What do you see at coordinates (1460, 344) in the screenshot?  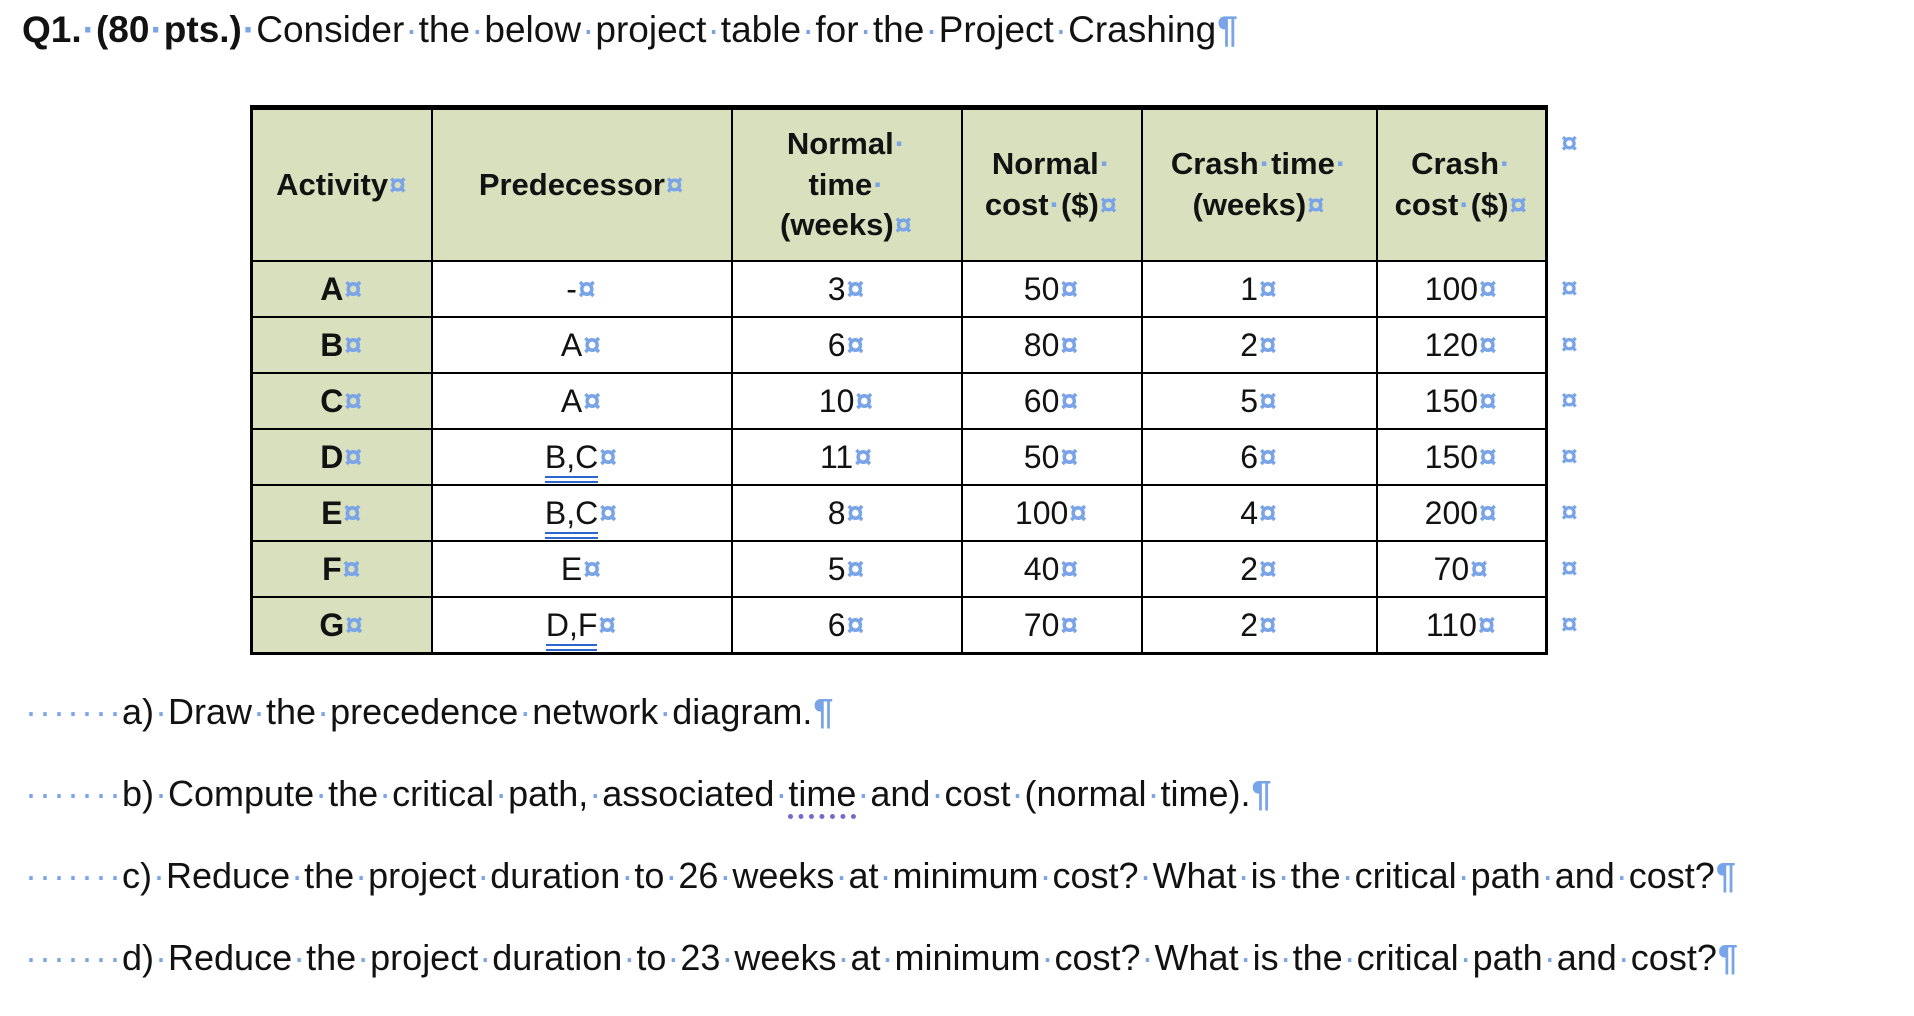 I see `text-segment: 120¤` at bounding box center [1460, 344].